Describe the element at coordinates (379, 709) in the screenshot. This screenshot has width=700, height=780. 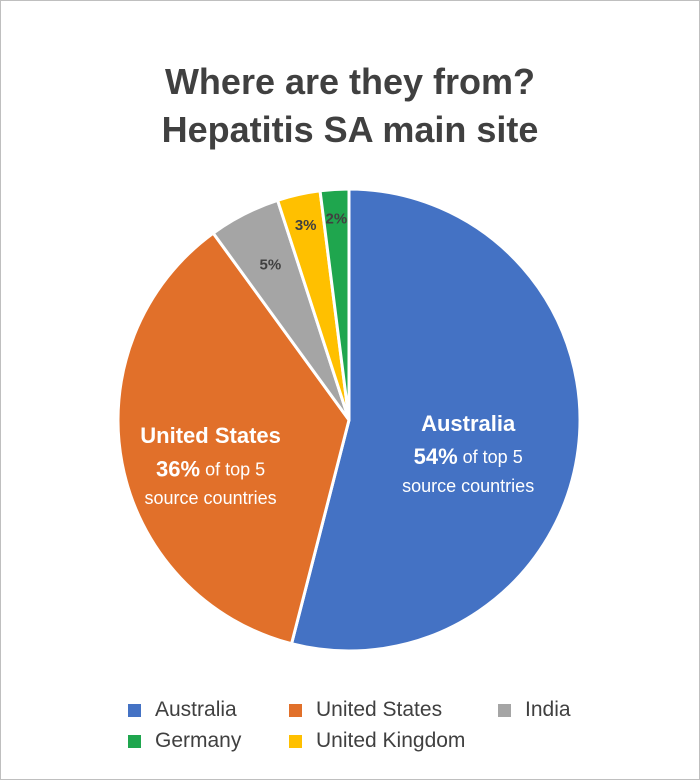
I see `legend-label-united-states: United States` at that location.